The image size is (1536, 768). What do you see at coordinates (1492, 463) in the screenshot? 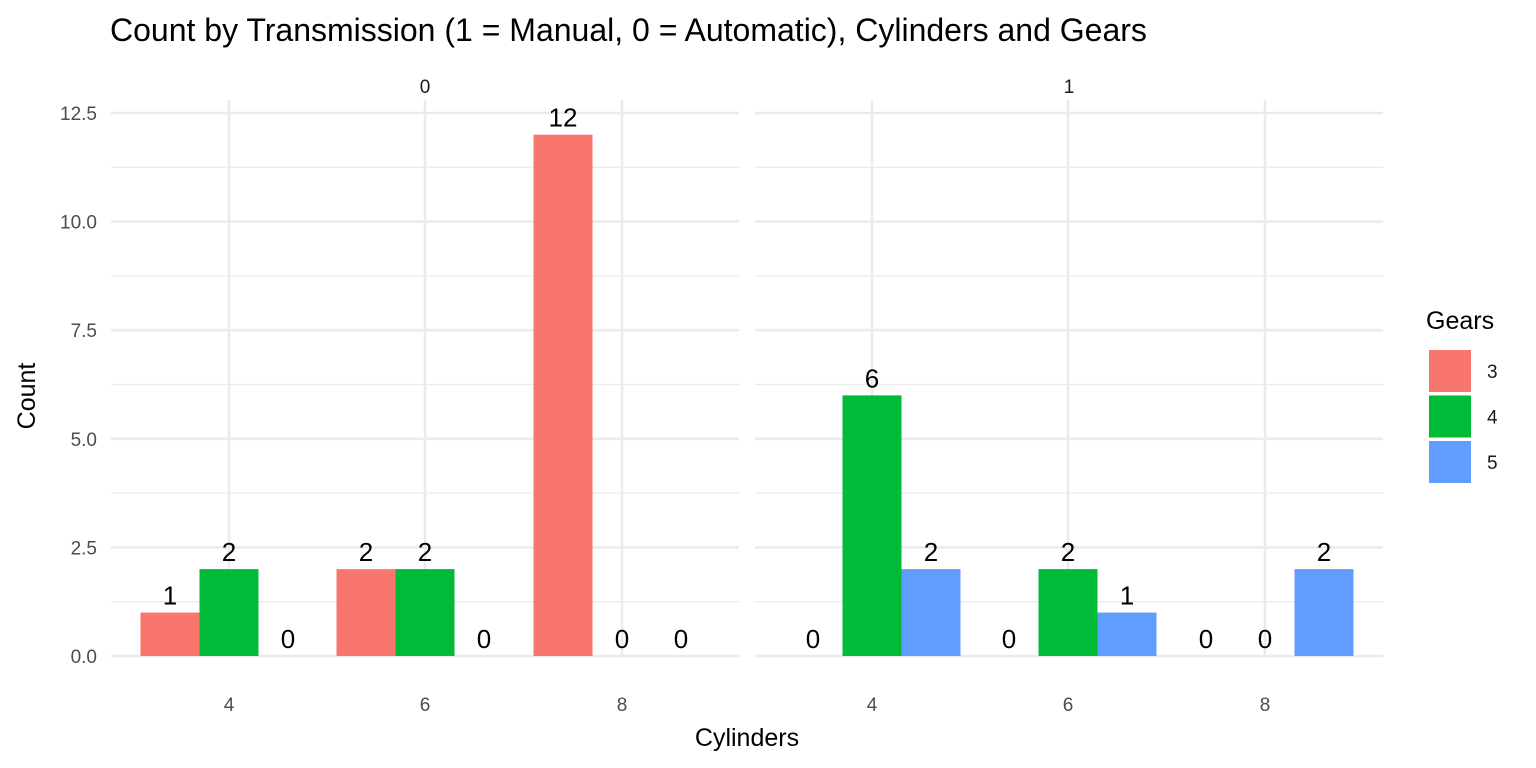
I see `legend-label: 5` at bounding box center [1492, 463].